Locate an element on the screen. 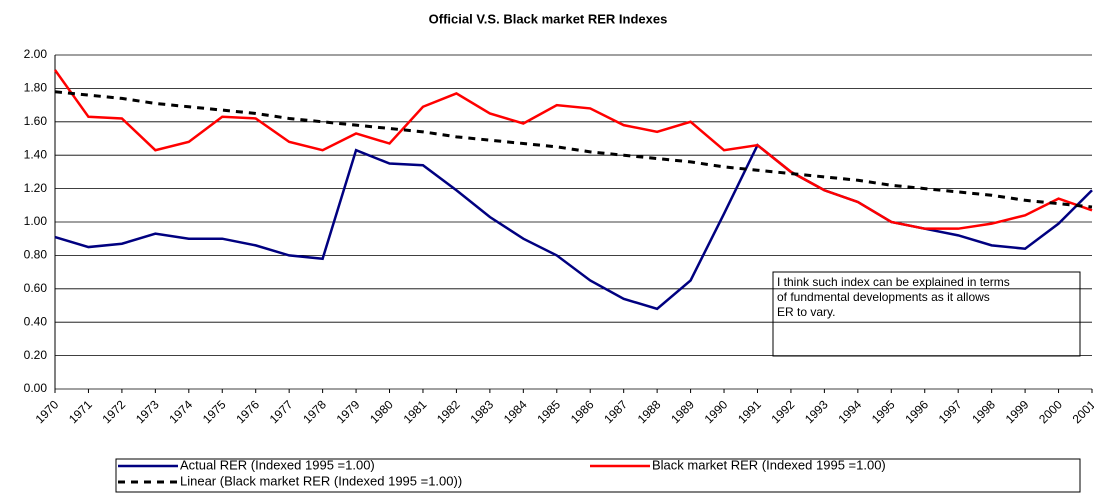  x-tick-label: 1982 is located at coordinates (448, 411).